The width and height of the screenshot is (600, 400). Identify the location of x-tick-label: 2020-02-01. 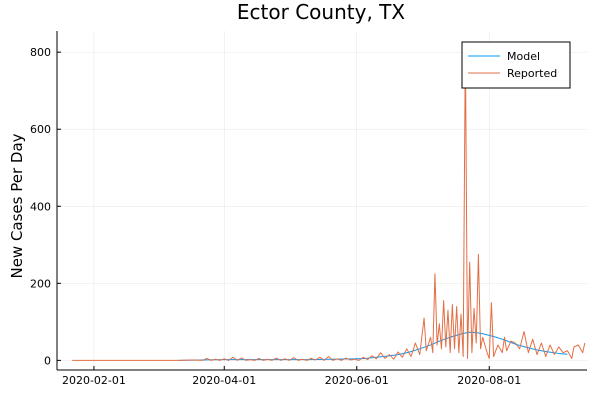
(94, 380).